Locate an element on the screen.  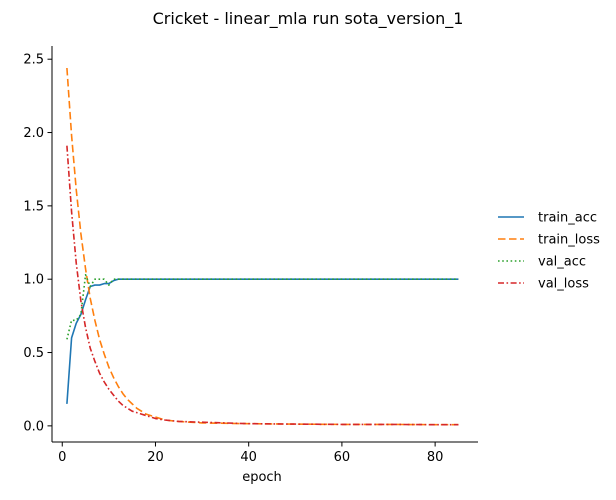
legend-label-val-loss: val_loss is located at coordinates (563, 284).